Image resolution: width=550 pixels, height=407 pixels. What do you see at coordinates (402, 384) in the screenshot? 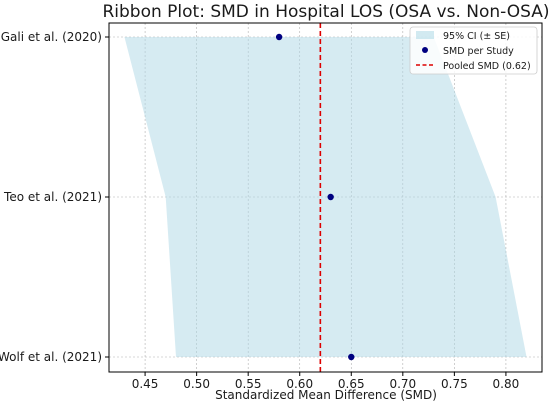
I see `x-tick-label: 0.70` at bounding box center [402, 384].